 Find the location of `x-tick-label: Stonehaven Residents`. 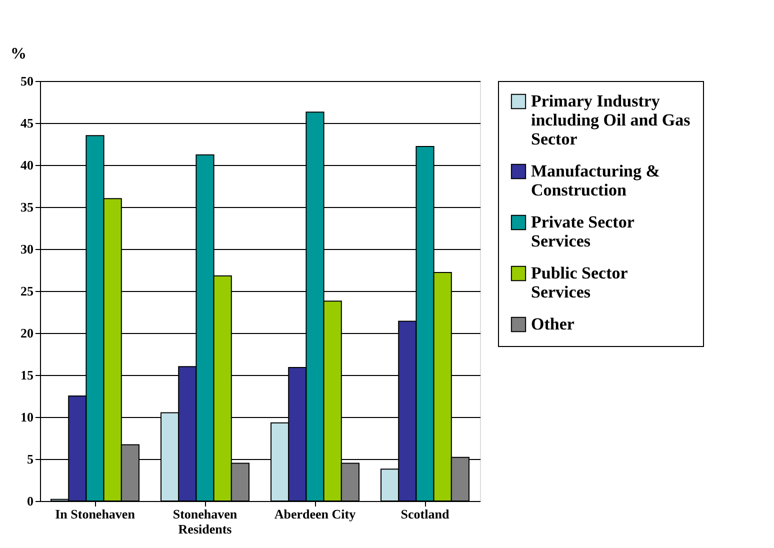

x-tick-label: Stonehaven Residents is located at coordinates (205, 521).